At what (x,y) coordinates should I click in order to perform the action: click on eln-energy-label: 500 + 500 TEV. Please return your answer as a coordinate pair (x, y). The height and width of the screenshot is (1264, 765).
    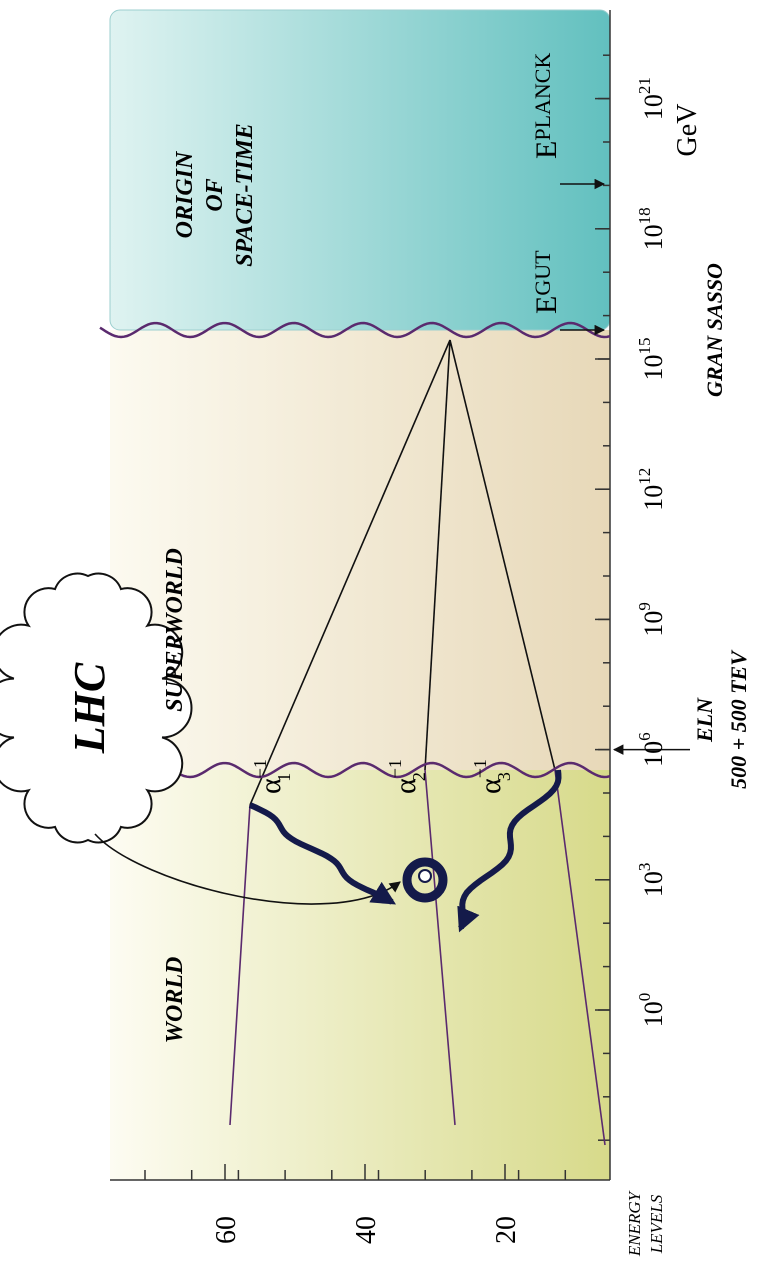
    Looking at the image, I should click on (738, 719).